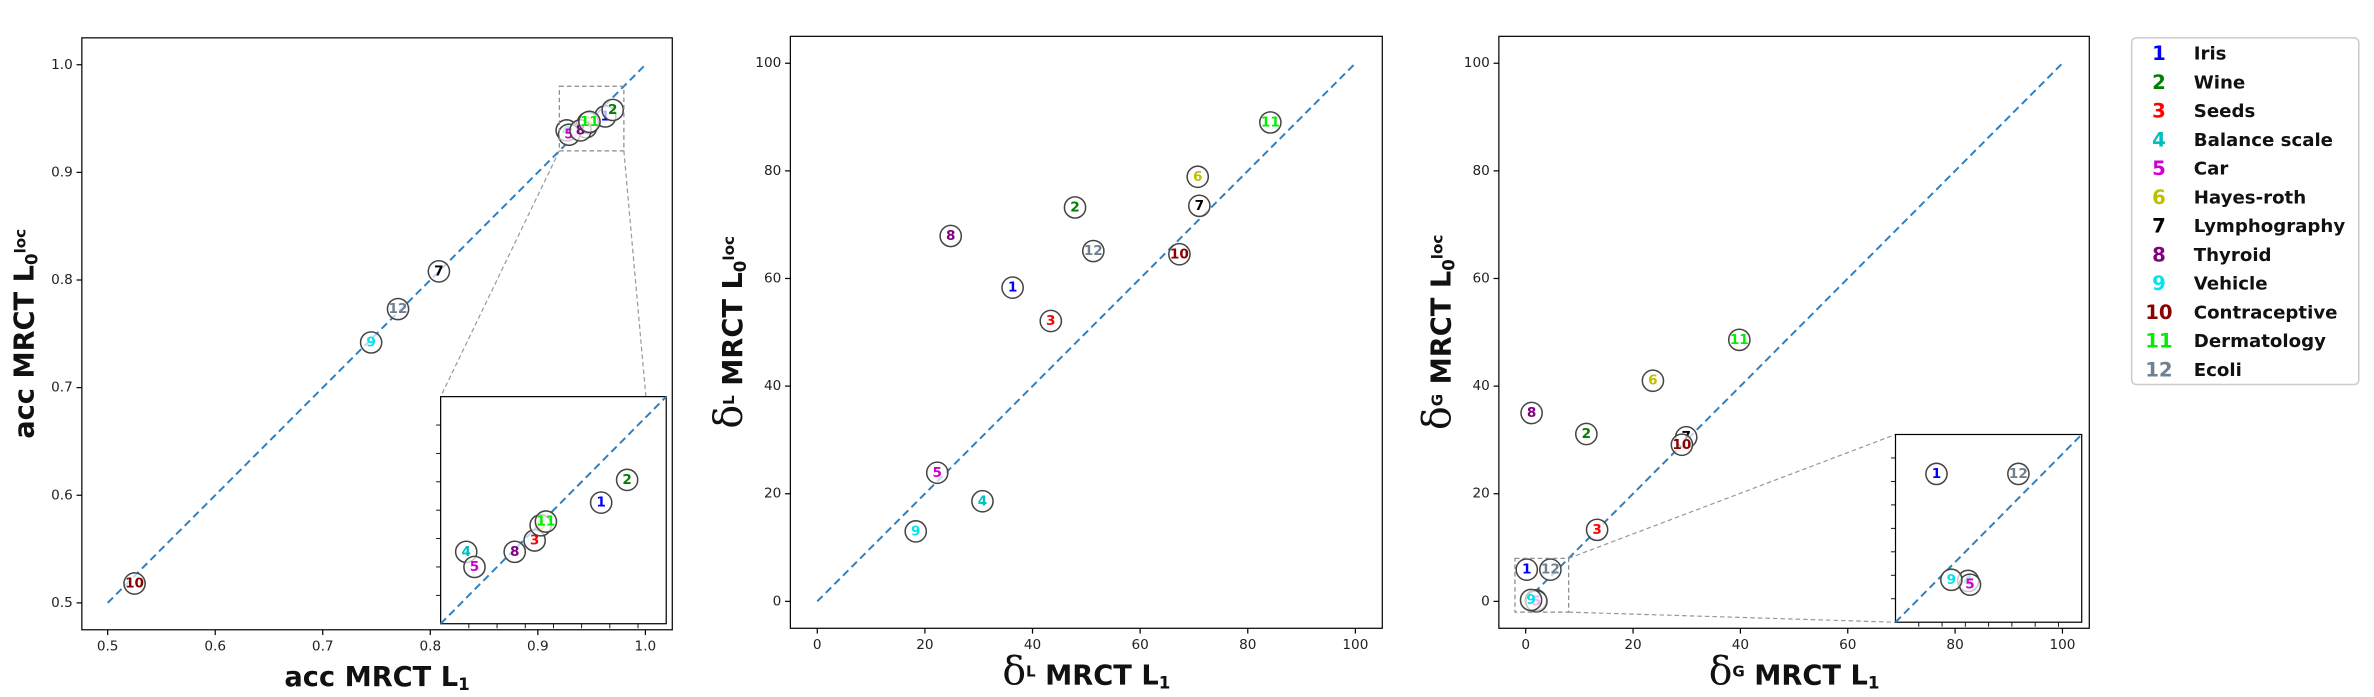 The width and height of the screenshot is (2374, 697). What do you see at coordinates (1480, 278) in the screenshot?
I see `y-tick-label: 60` at bounding box center [1480, 278].